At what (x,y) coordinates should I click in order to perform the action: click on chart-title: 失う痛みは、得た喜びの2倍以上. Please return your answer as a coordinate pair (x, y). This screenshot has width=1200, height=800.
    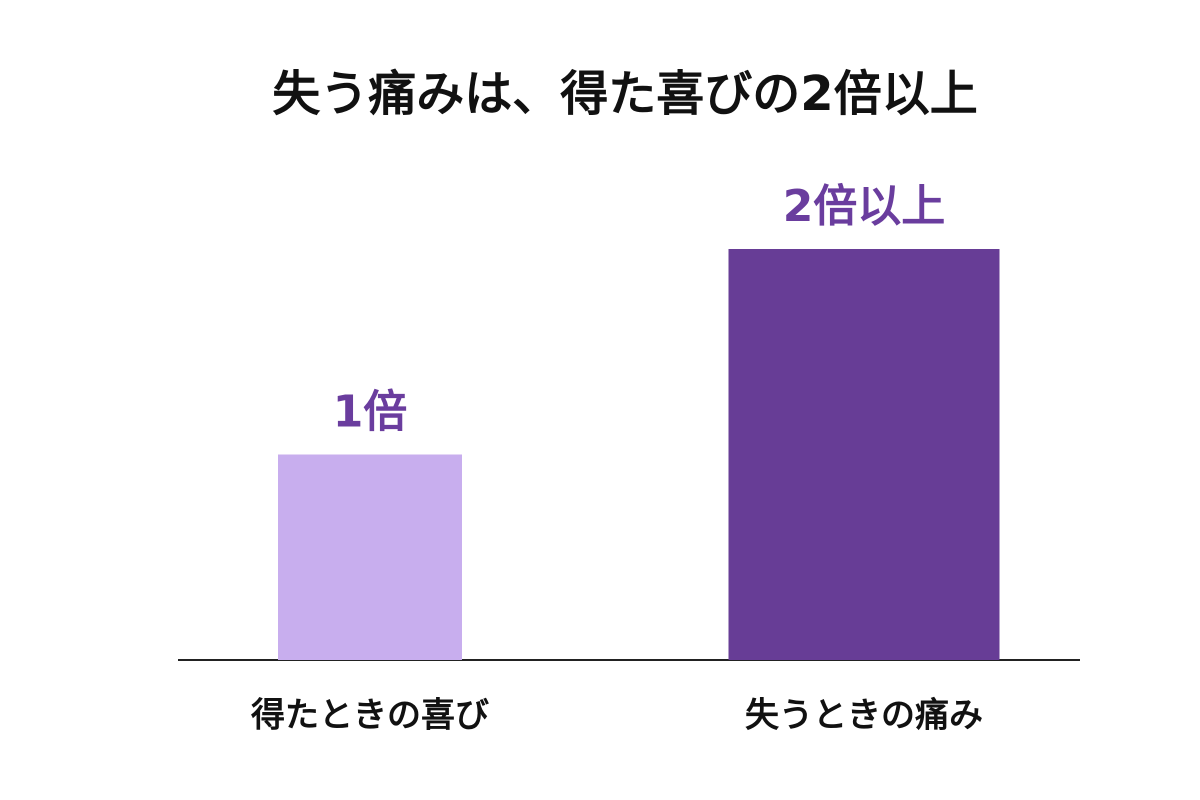
    Looking at the image, I should click on (624, 94).